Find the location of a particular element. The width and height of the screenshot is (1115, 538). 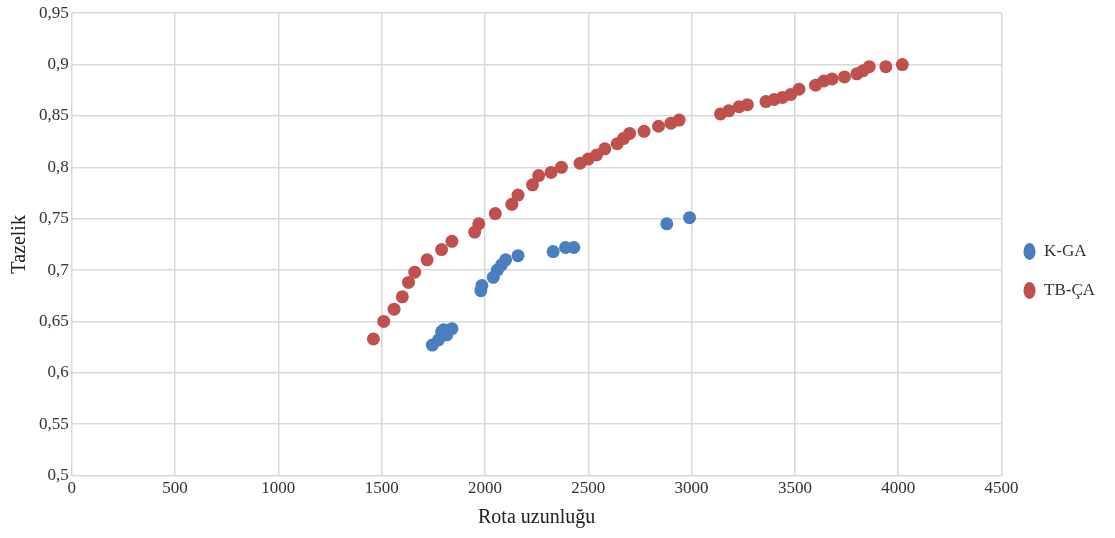

y-tick-label: 0,7 is located at coordinates (58, 269).